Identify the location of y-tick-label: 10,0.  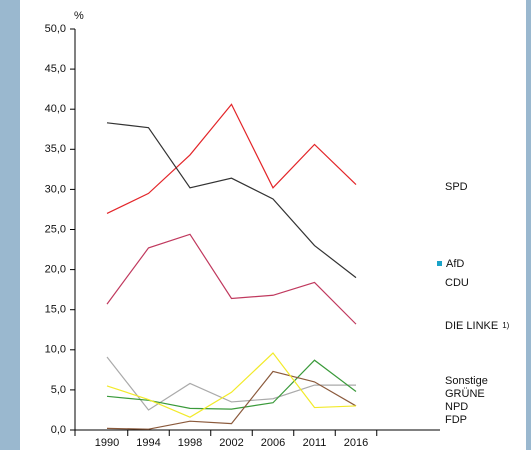
(55, 350).